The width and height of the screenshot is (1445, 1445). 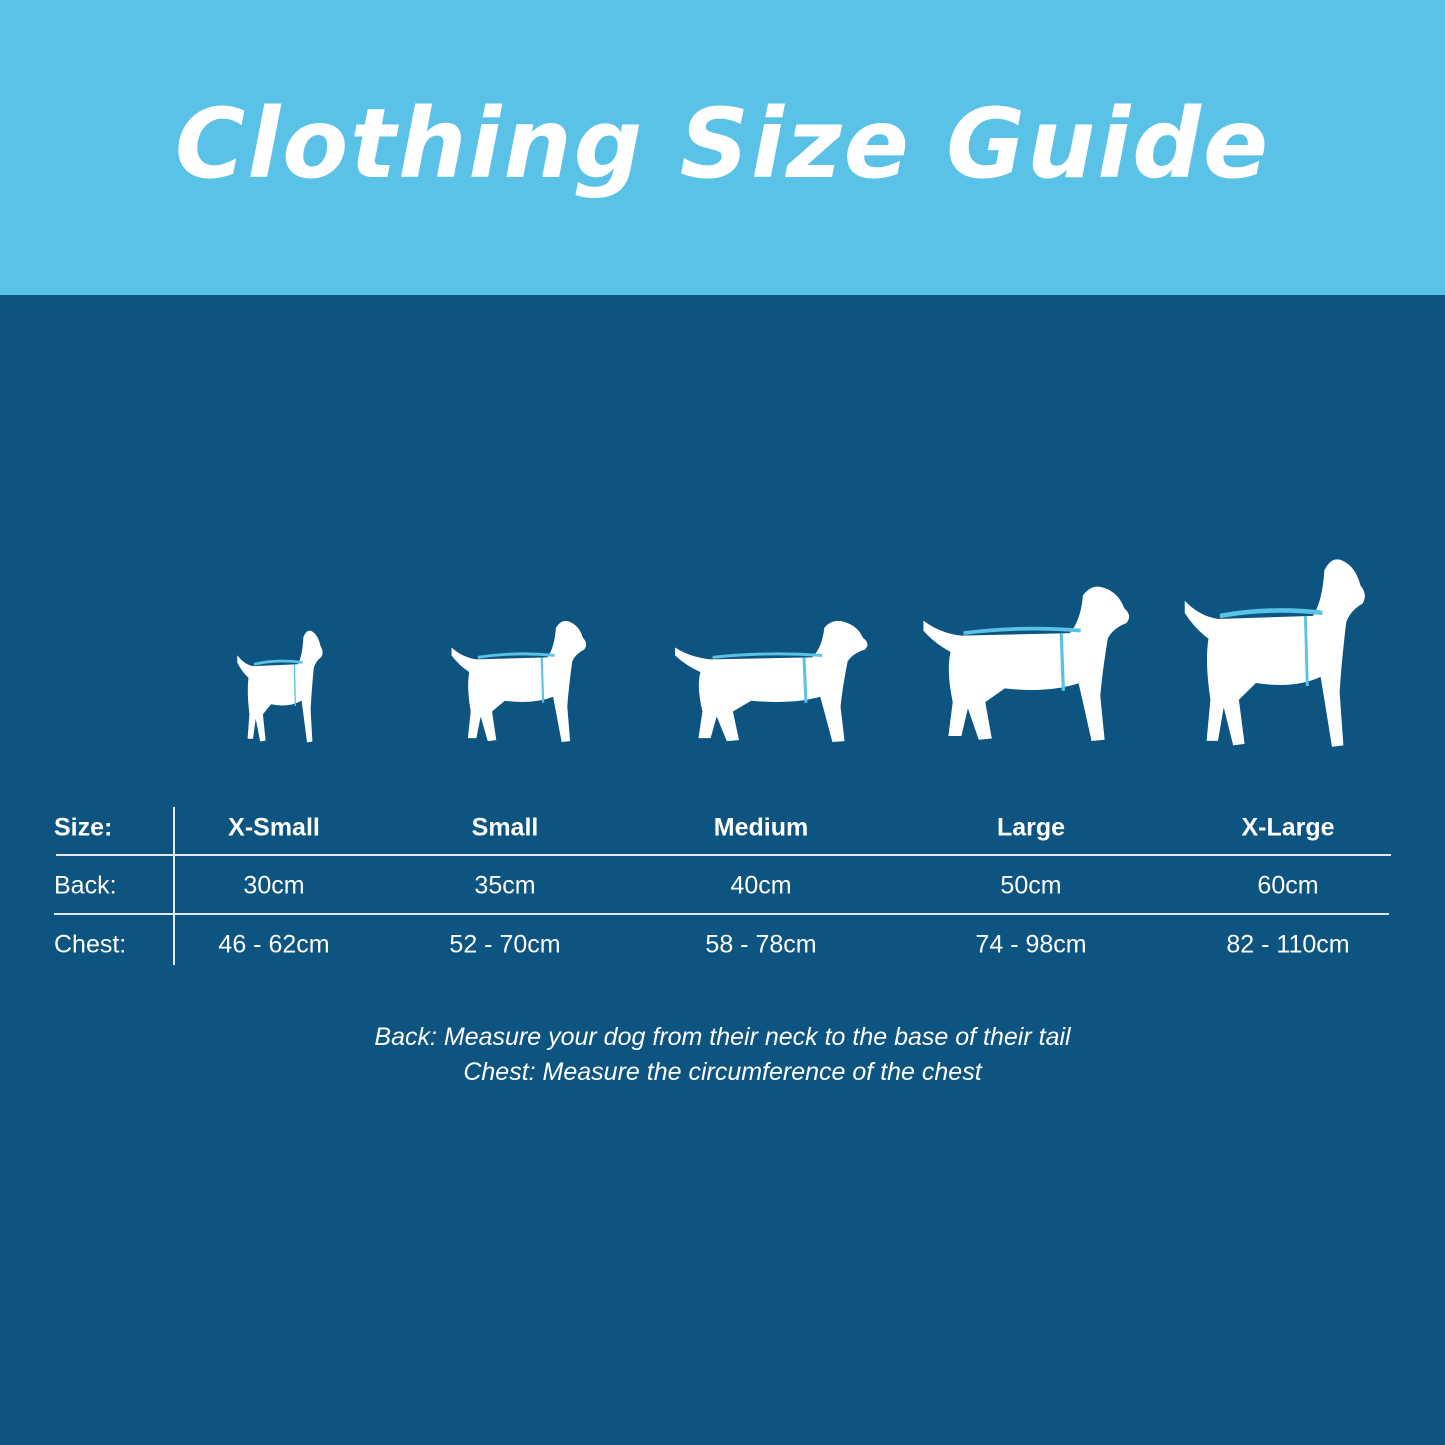 I want to click on size-cell: Large, so click(x=1031, y=827).